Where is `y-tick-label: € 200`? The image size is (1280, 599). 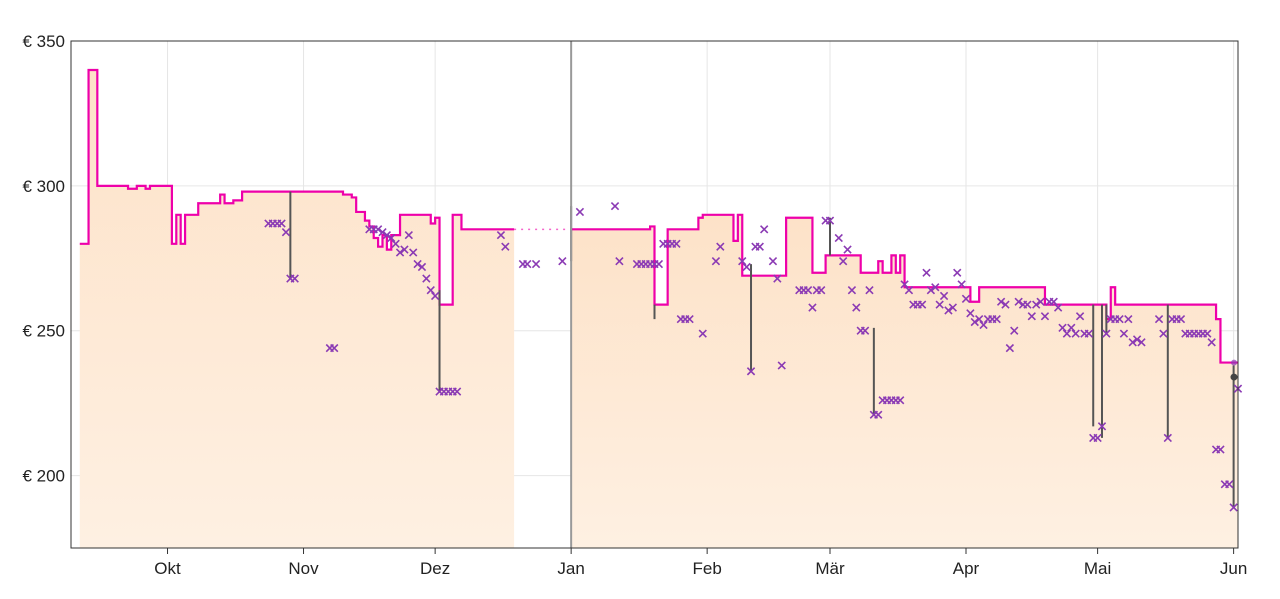 y-tick-label: € 200 is located at coordinates (43, 476).